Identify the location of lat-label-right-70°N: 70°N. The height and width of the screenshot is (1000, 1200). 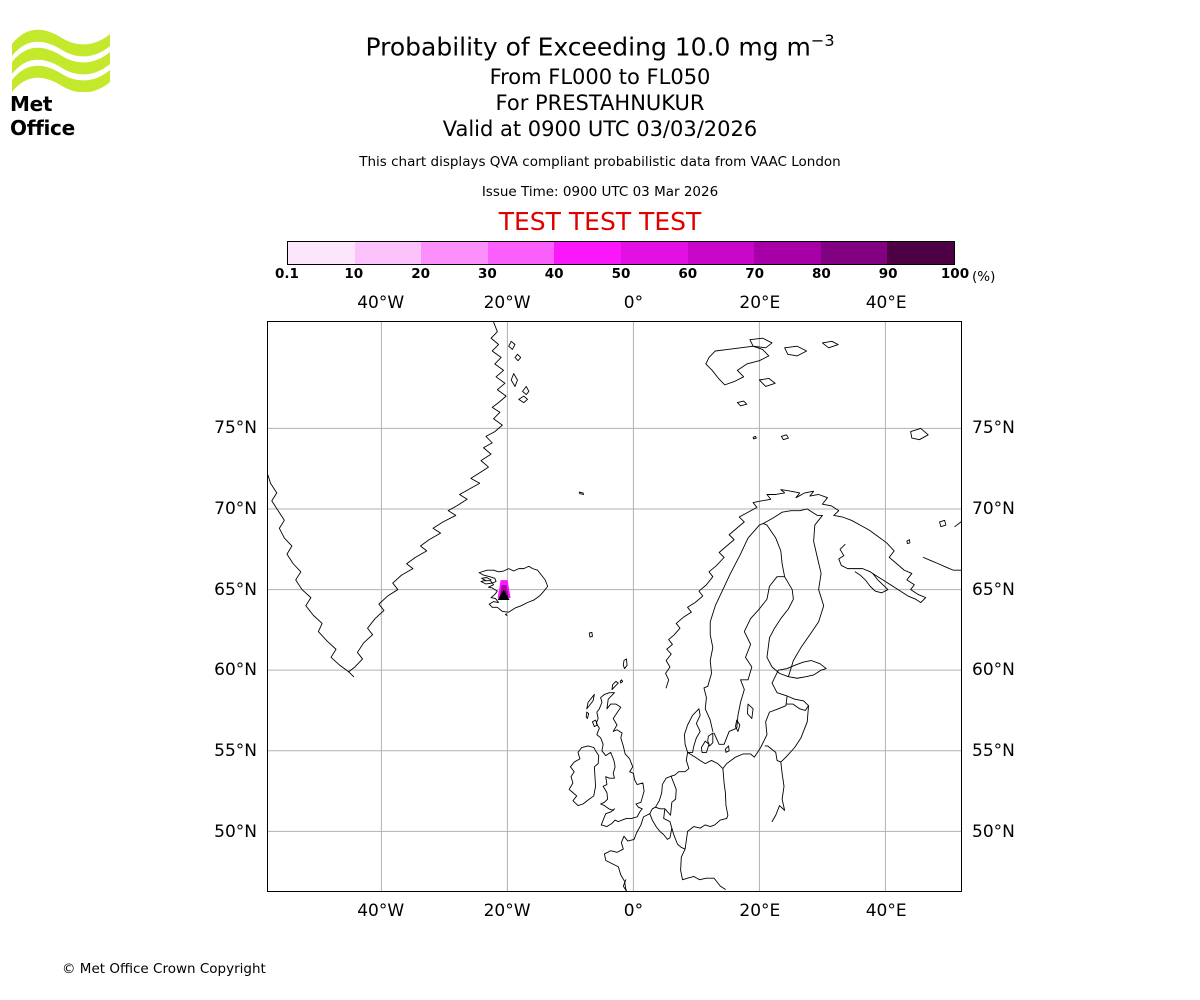
(993, 508).